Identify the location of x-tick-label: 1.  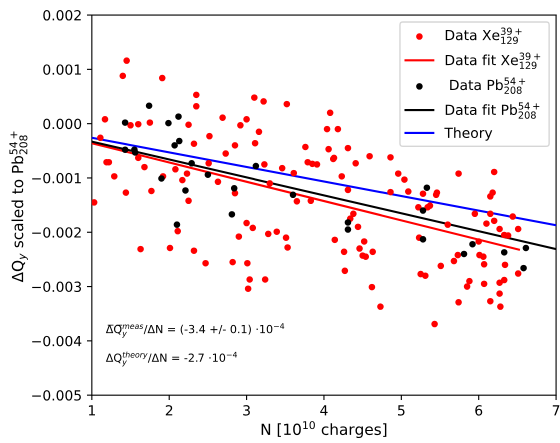
(91, 410).